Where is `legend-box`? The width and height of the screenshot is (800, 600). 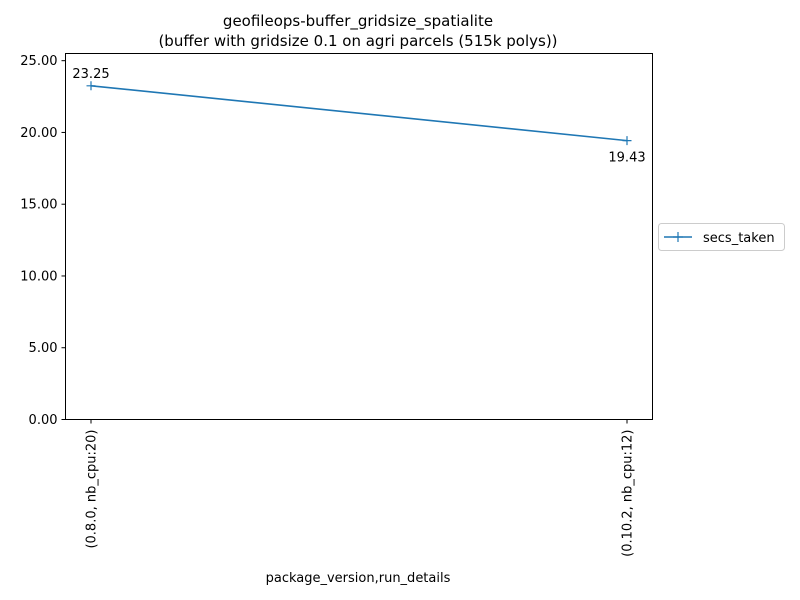
legend-box is located at coordinates (721, 237).